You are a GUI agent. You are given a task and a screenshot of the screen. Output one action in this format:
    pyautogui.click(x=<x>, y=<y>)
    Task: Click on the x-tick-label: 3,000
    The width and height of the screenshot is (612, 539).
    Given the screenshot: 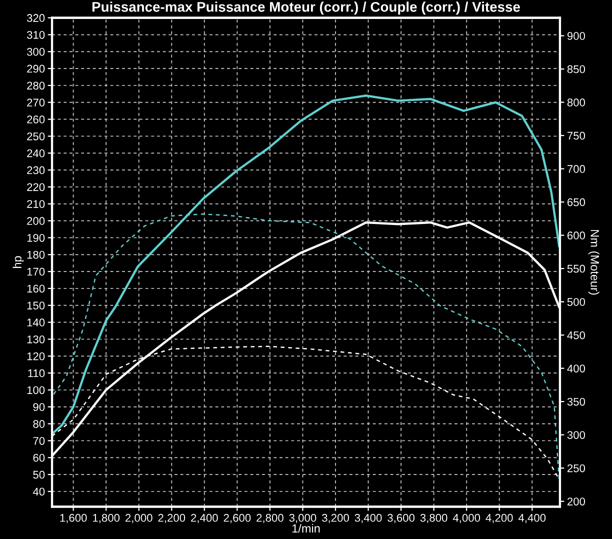 What is the action you would take?
    pyautogui.click(x=302, y=519)
    